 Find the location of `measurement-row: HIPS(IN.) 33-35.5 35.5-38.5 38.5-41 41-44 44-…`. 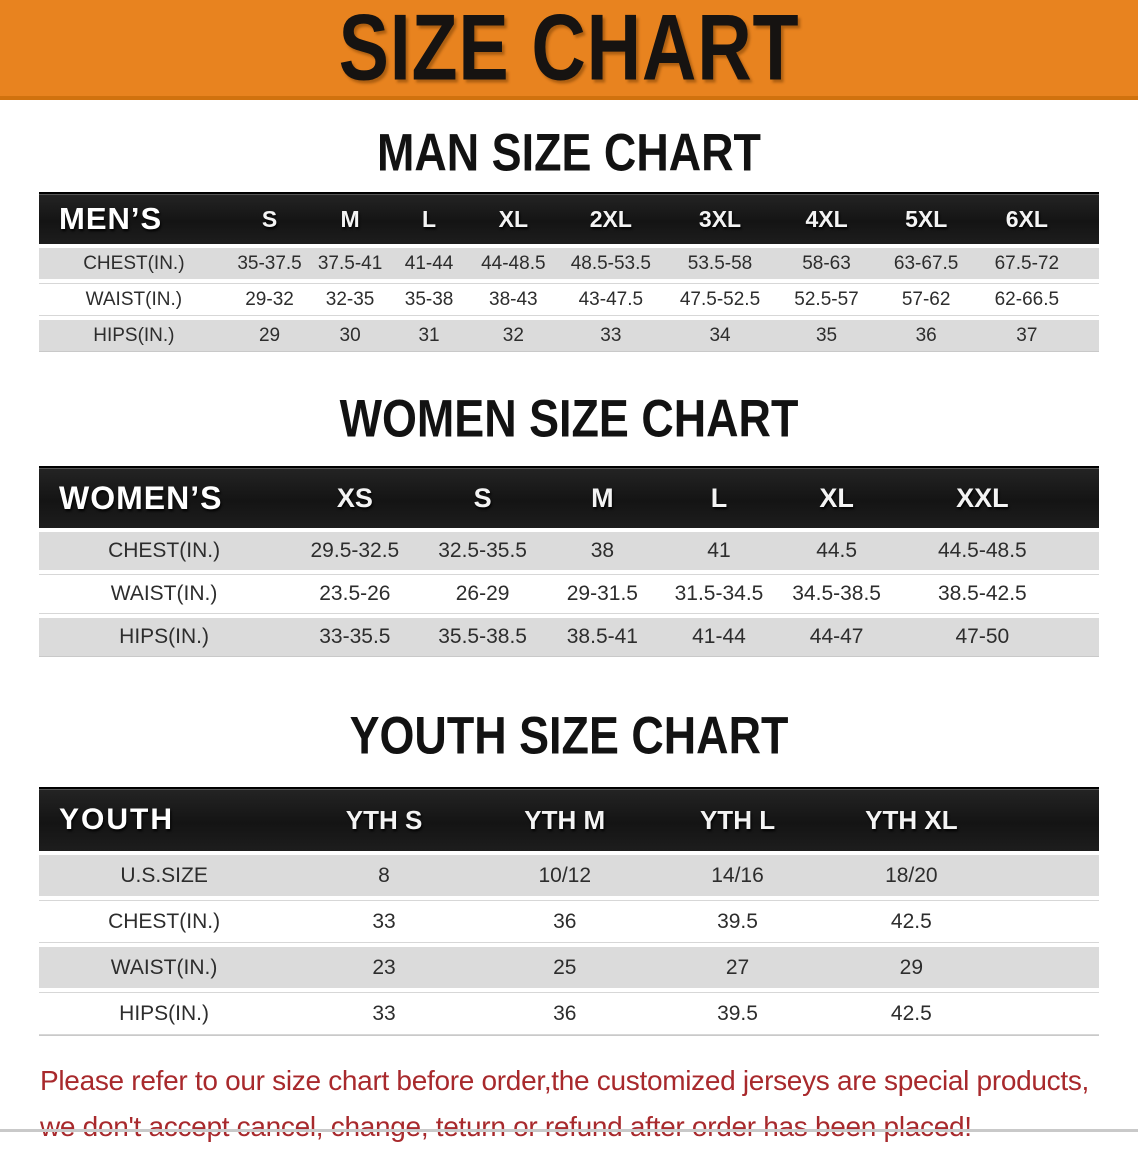

measurement-row: HIPS(IN.) 33-35.5 35.5-38.5 38.5-41 41-44 44-… is located at coordinates (569, 637).